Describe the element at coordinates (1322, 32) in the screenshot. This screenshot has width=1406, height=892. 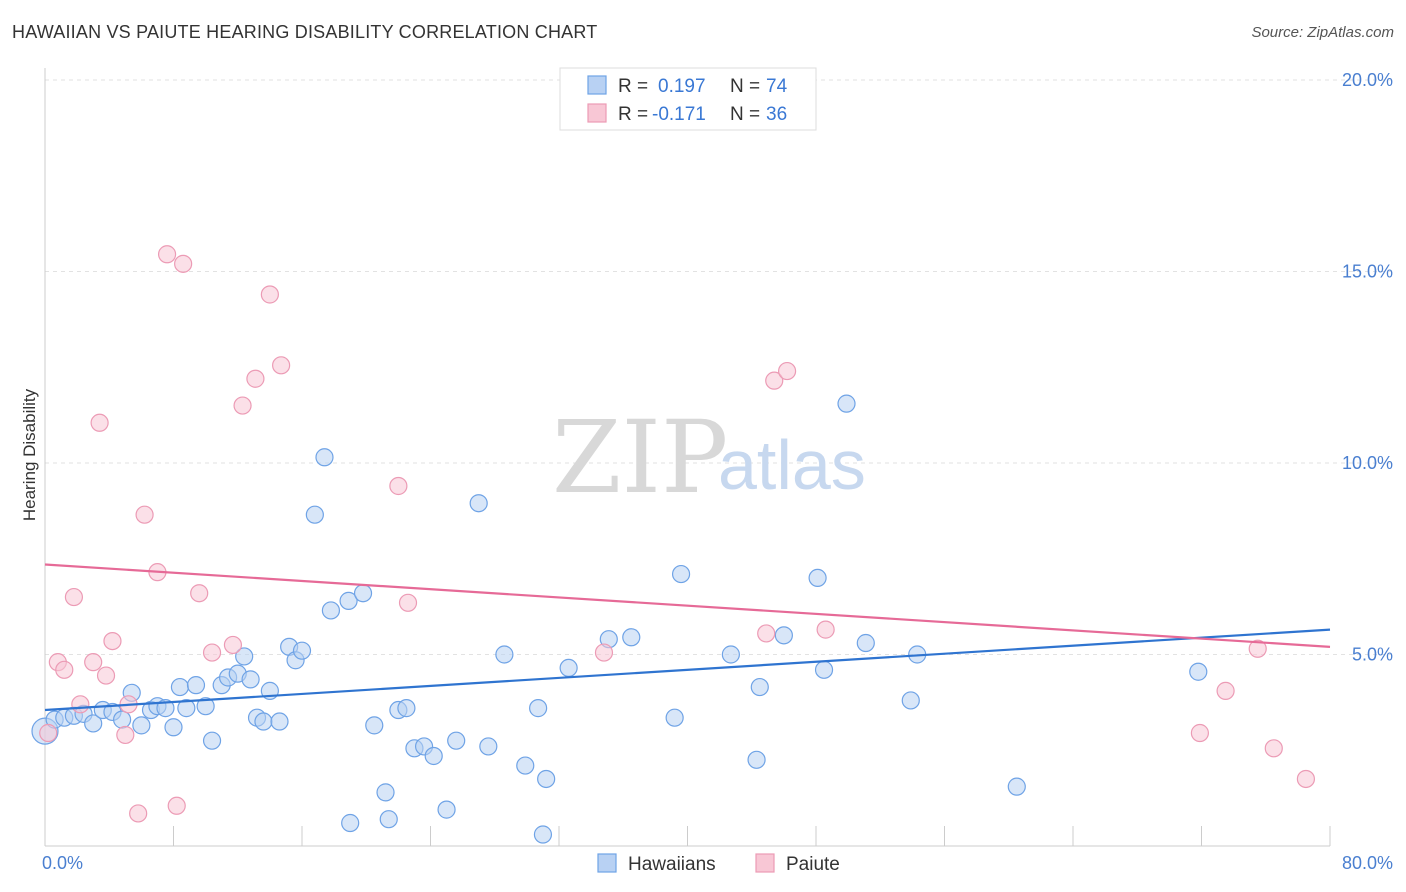
I see `source-label: Source: ZipAtlas.com` at that location.